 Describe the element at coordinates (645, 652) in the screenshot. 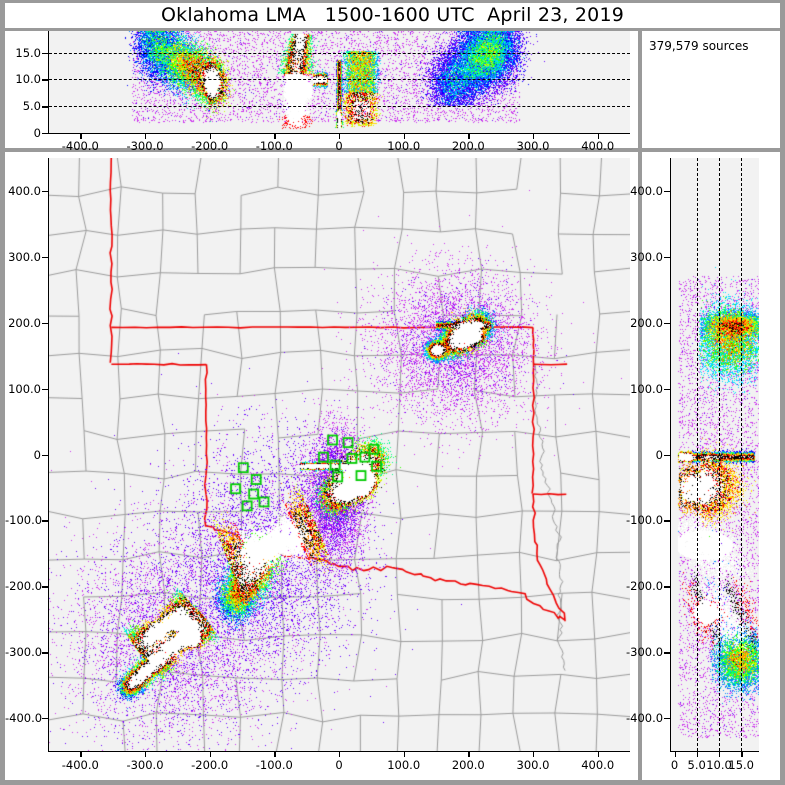

I see `right-y-tick-label: -300.0` at that location.